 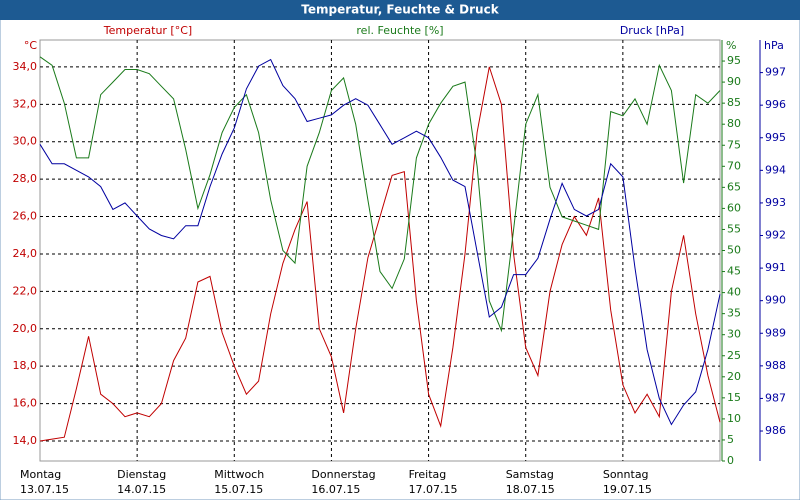 What do you see at coordinates (25, 178) in the screenshot?
I see `y-tick-label: 28,0` at bounding box center [25, 178].